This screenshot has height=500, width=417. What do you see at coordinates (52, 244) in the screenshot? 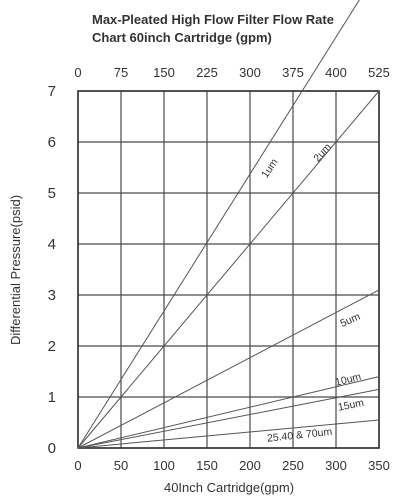
I see `y-tick-label: 4` at bounding box center [52, 244].